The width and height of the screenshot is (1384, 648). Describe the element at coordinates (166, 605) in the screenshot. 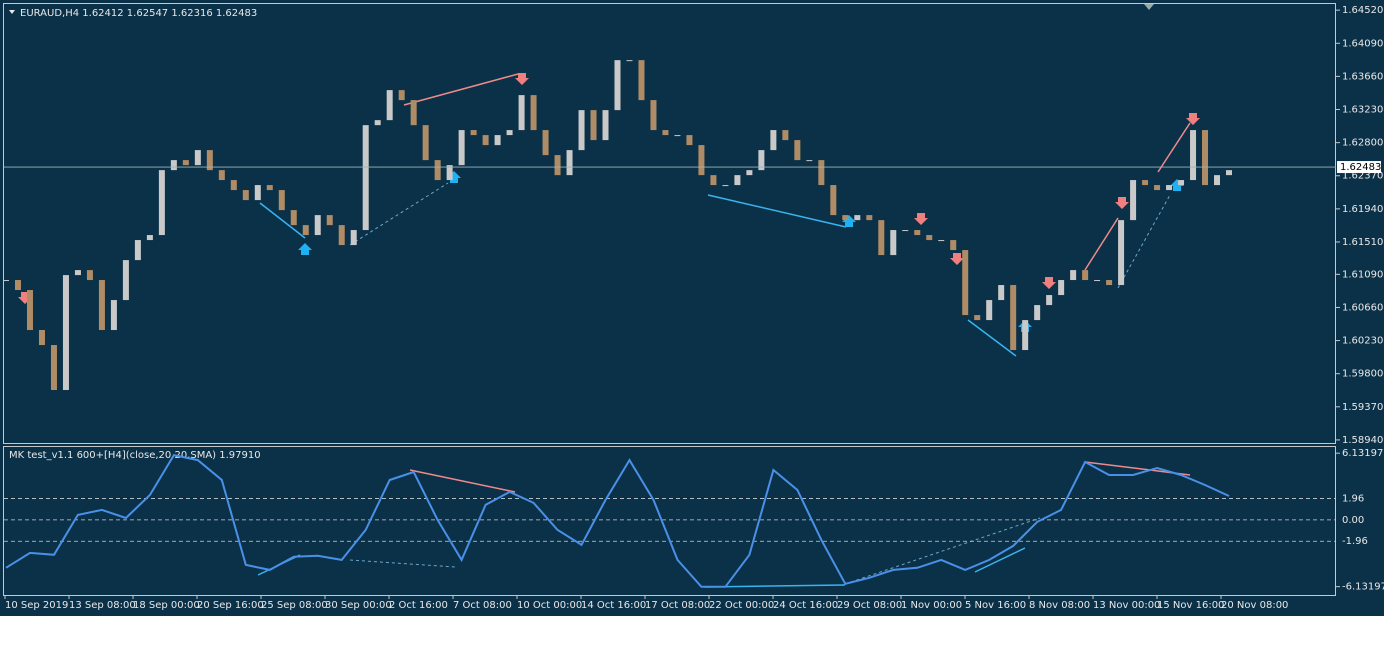

I see `x-tick-label: 18 Sep 00:00` at that location.